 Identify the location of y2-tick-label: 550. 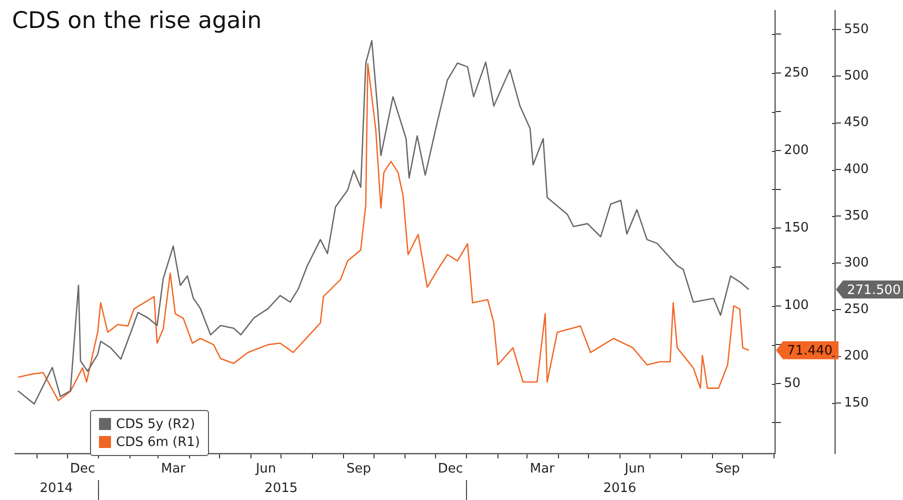
(856, 29).